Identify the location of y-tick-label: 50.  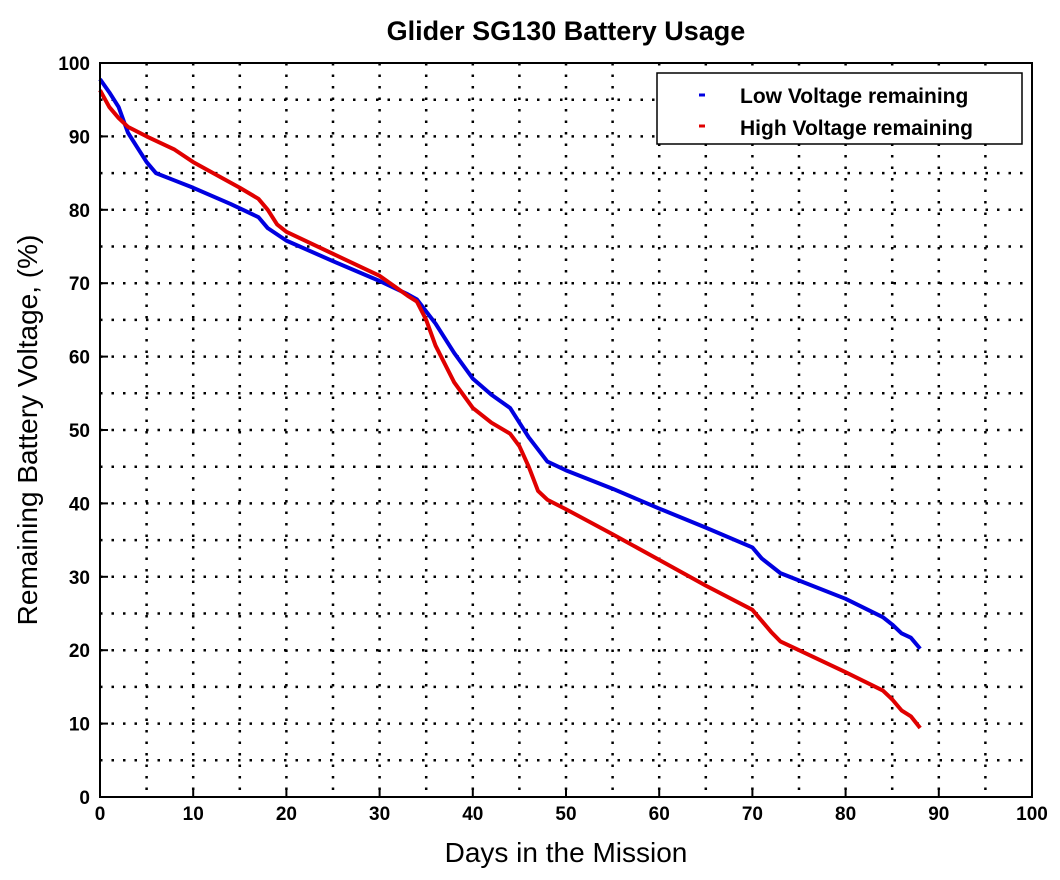
(79, 431).